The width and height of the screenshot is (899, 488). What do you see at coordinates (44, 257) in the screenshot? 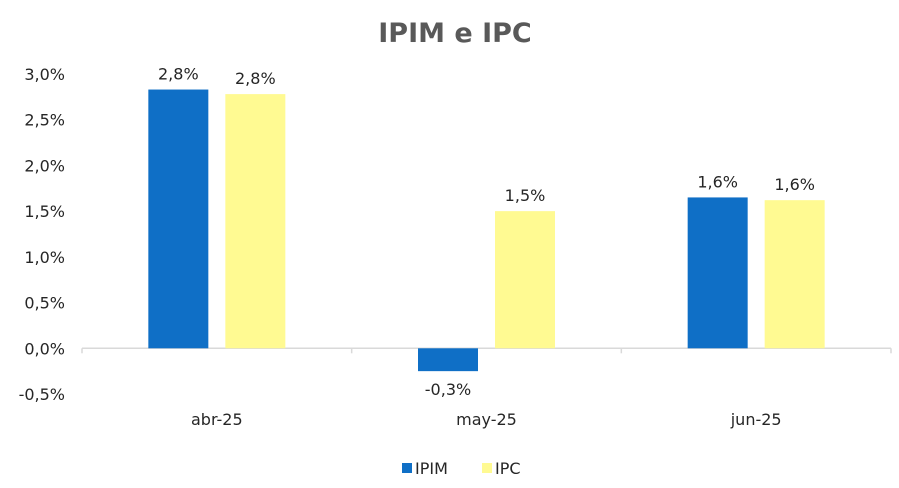
I see `y-tick-label: 1,0%` at bounding box center [44, 257].